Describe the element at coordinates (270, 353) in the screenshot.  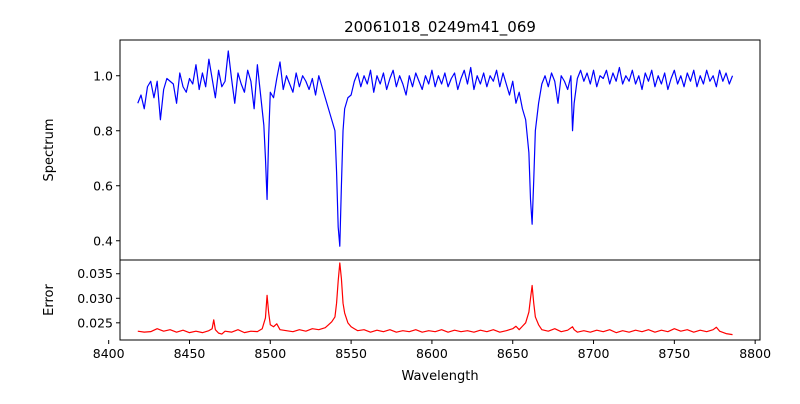
I see `x-tick-label: 8500` at that location.